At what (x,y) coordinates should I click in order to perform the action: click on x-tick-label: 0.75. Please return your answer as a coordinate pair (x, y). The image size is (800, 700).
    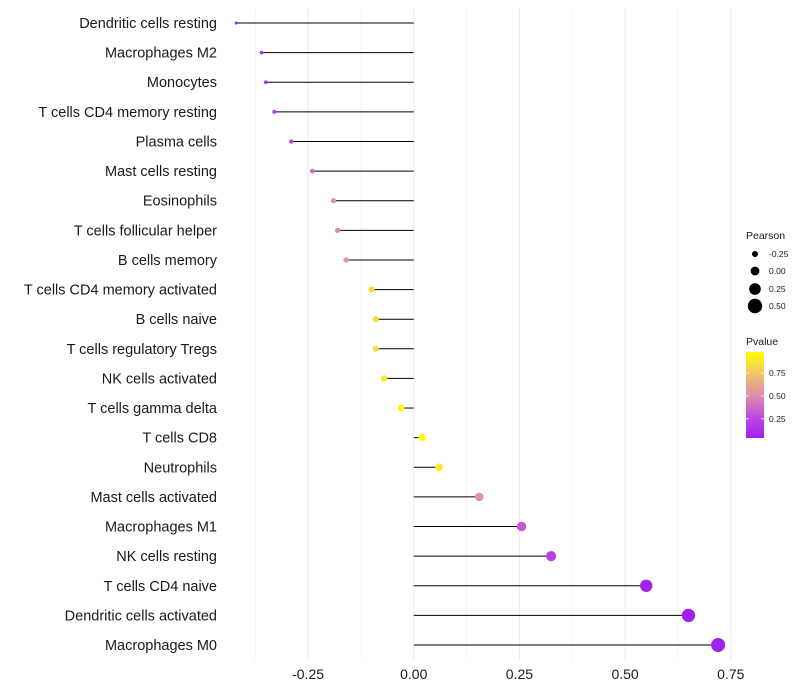
    Looking at the image, I should click on (730, 674).